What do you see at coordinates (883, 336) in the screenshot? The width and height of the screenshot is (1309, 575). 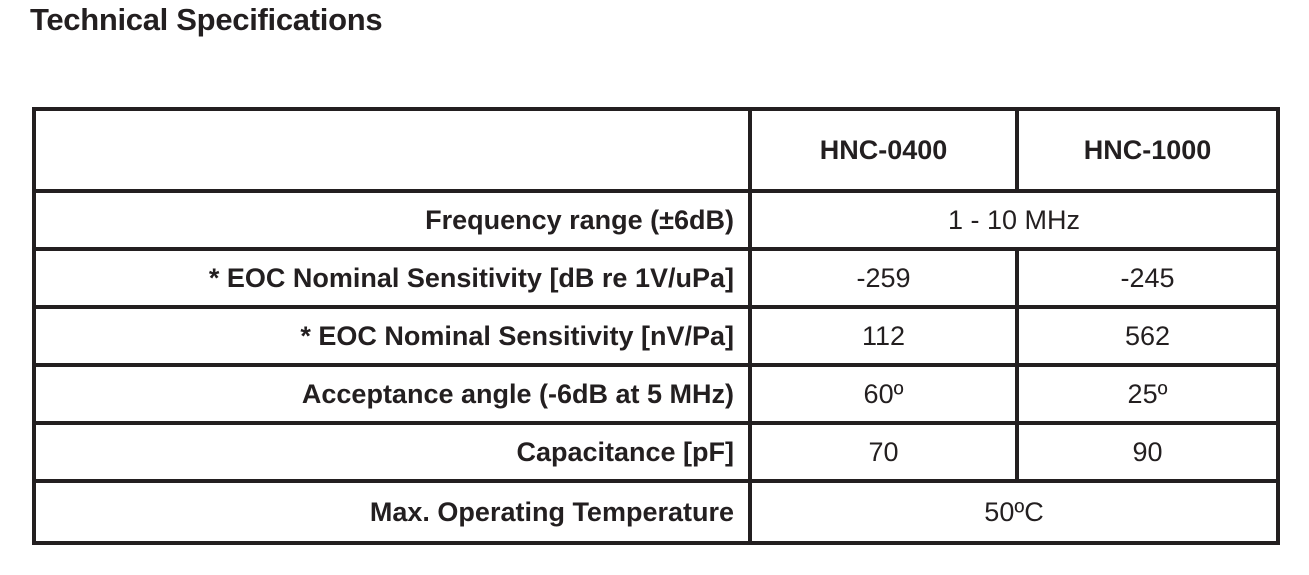 I see `row-value-hnc-0400: 112` at bounding box center [883, 336].